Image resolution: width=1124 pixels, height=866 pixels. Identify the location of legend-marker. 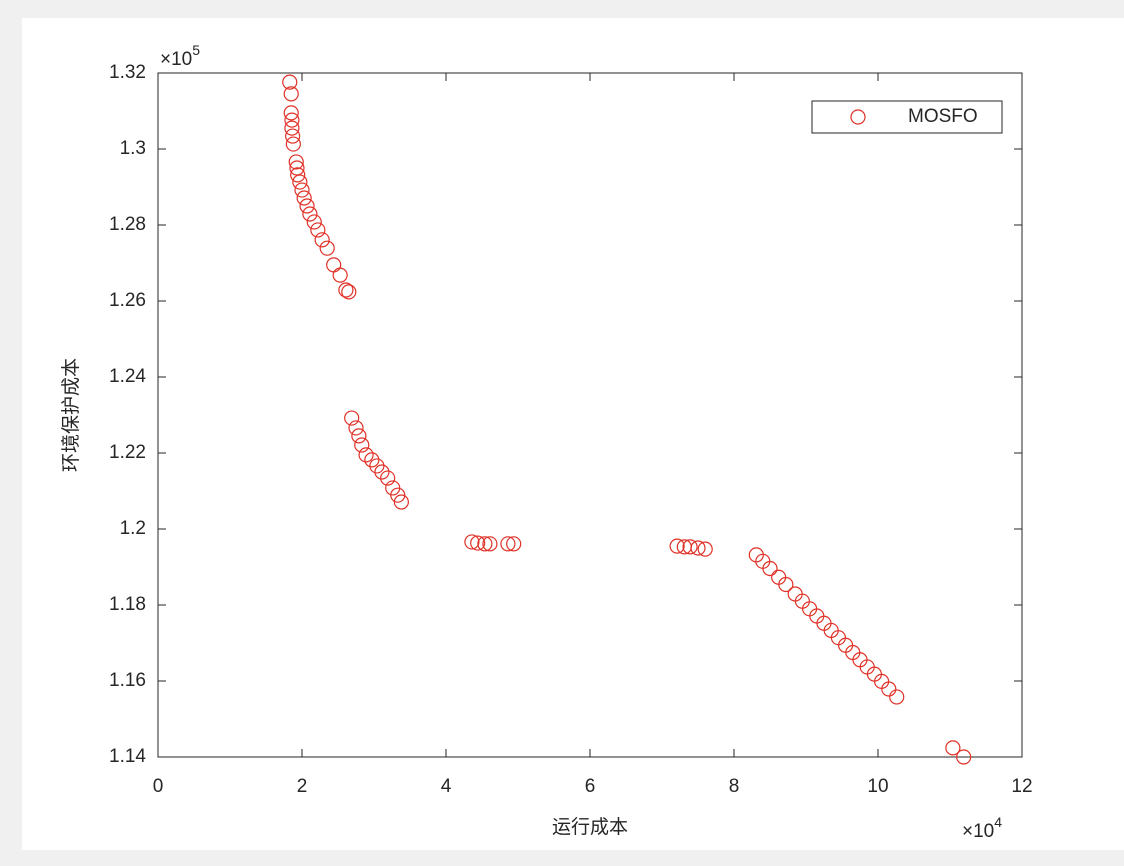
(858, 117).